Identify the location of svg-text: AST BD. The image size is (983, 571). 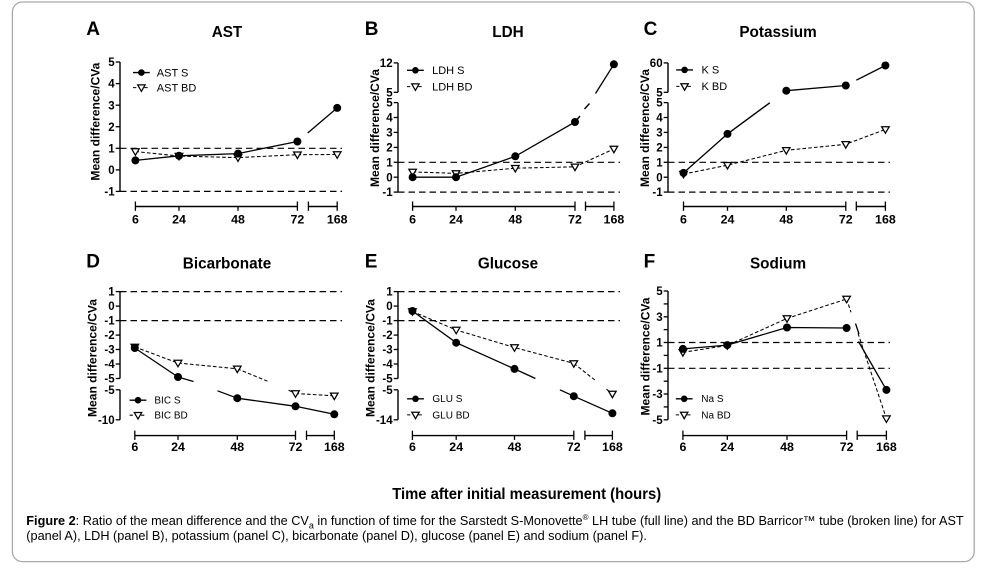
(177, 88).